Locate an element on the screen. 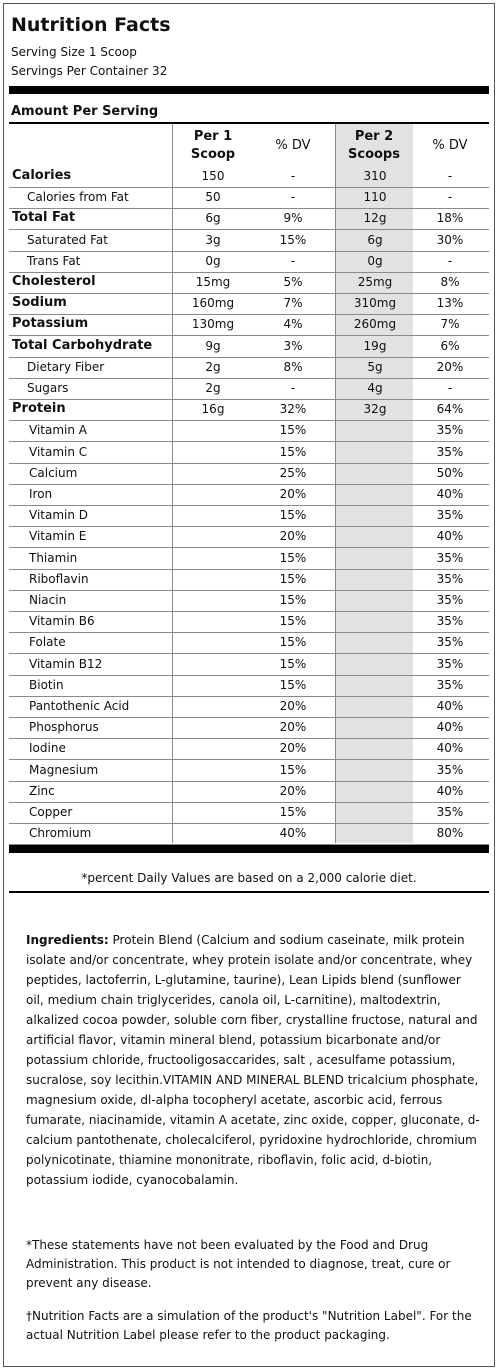 Image resolution: width=500 pixels, height=1371 pixels. nutrient-name: Pantothenic Acid is located at coordinates (79, 706).